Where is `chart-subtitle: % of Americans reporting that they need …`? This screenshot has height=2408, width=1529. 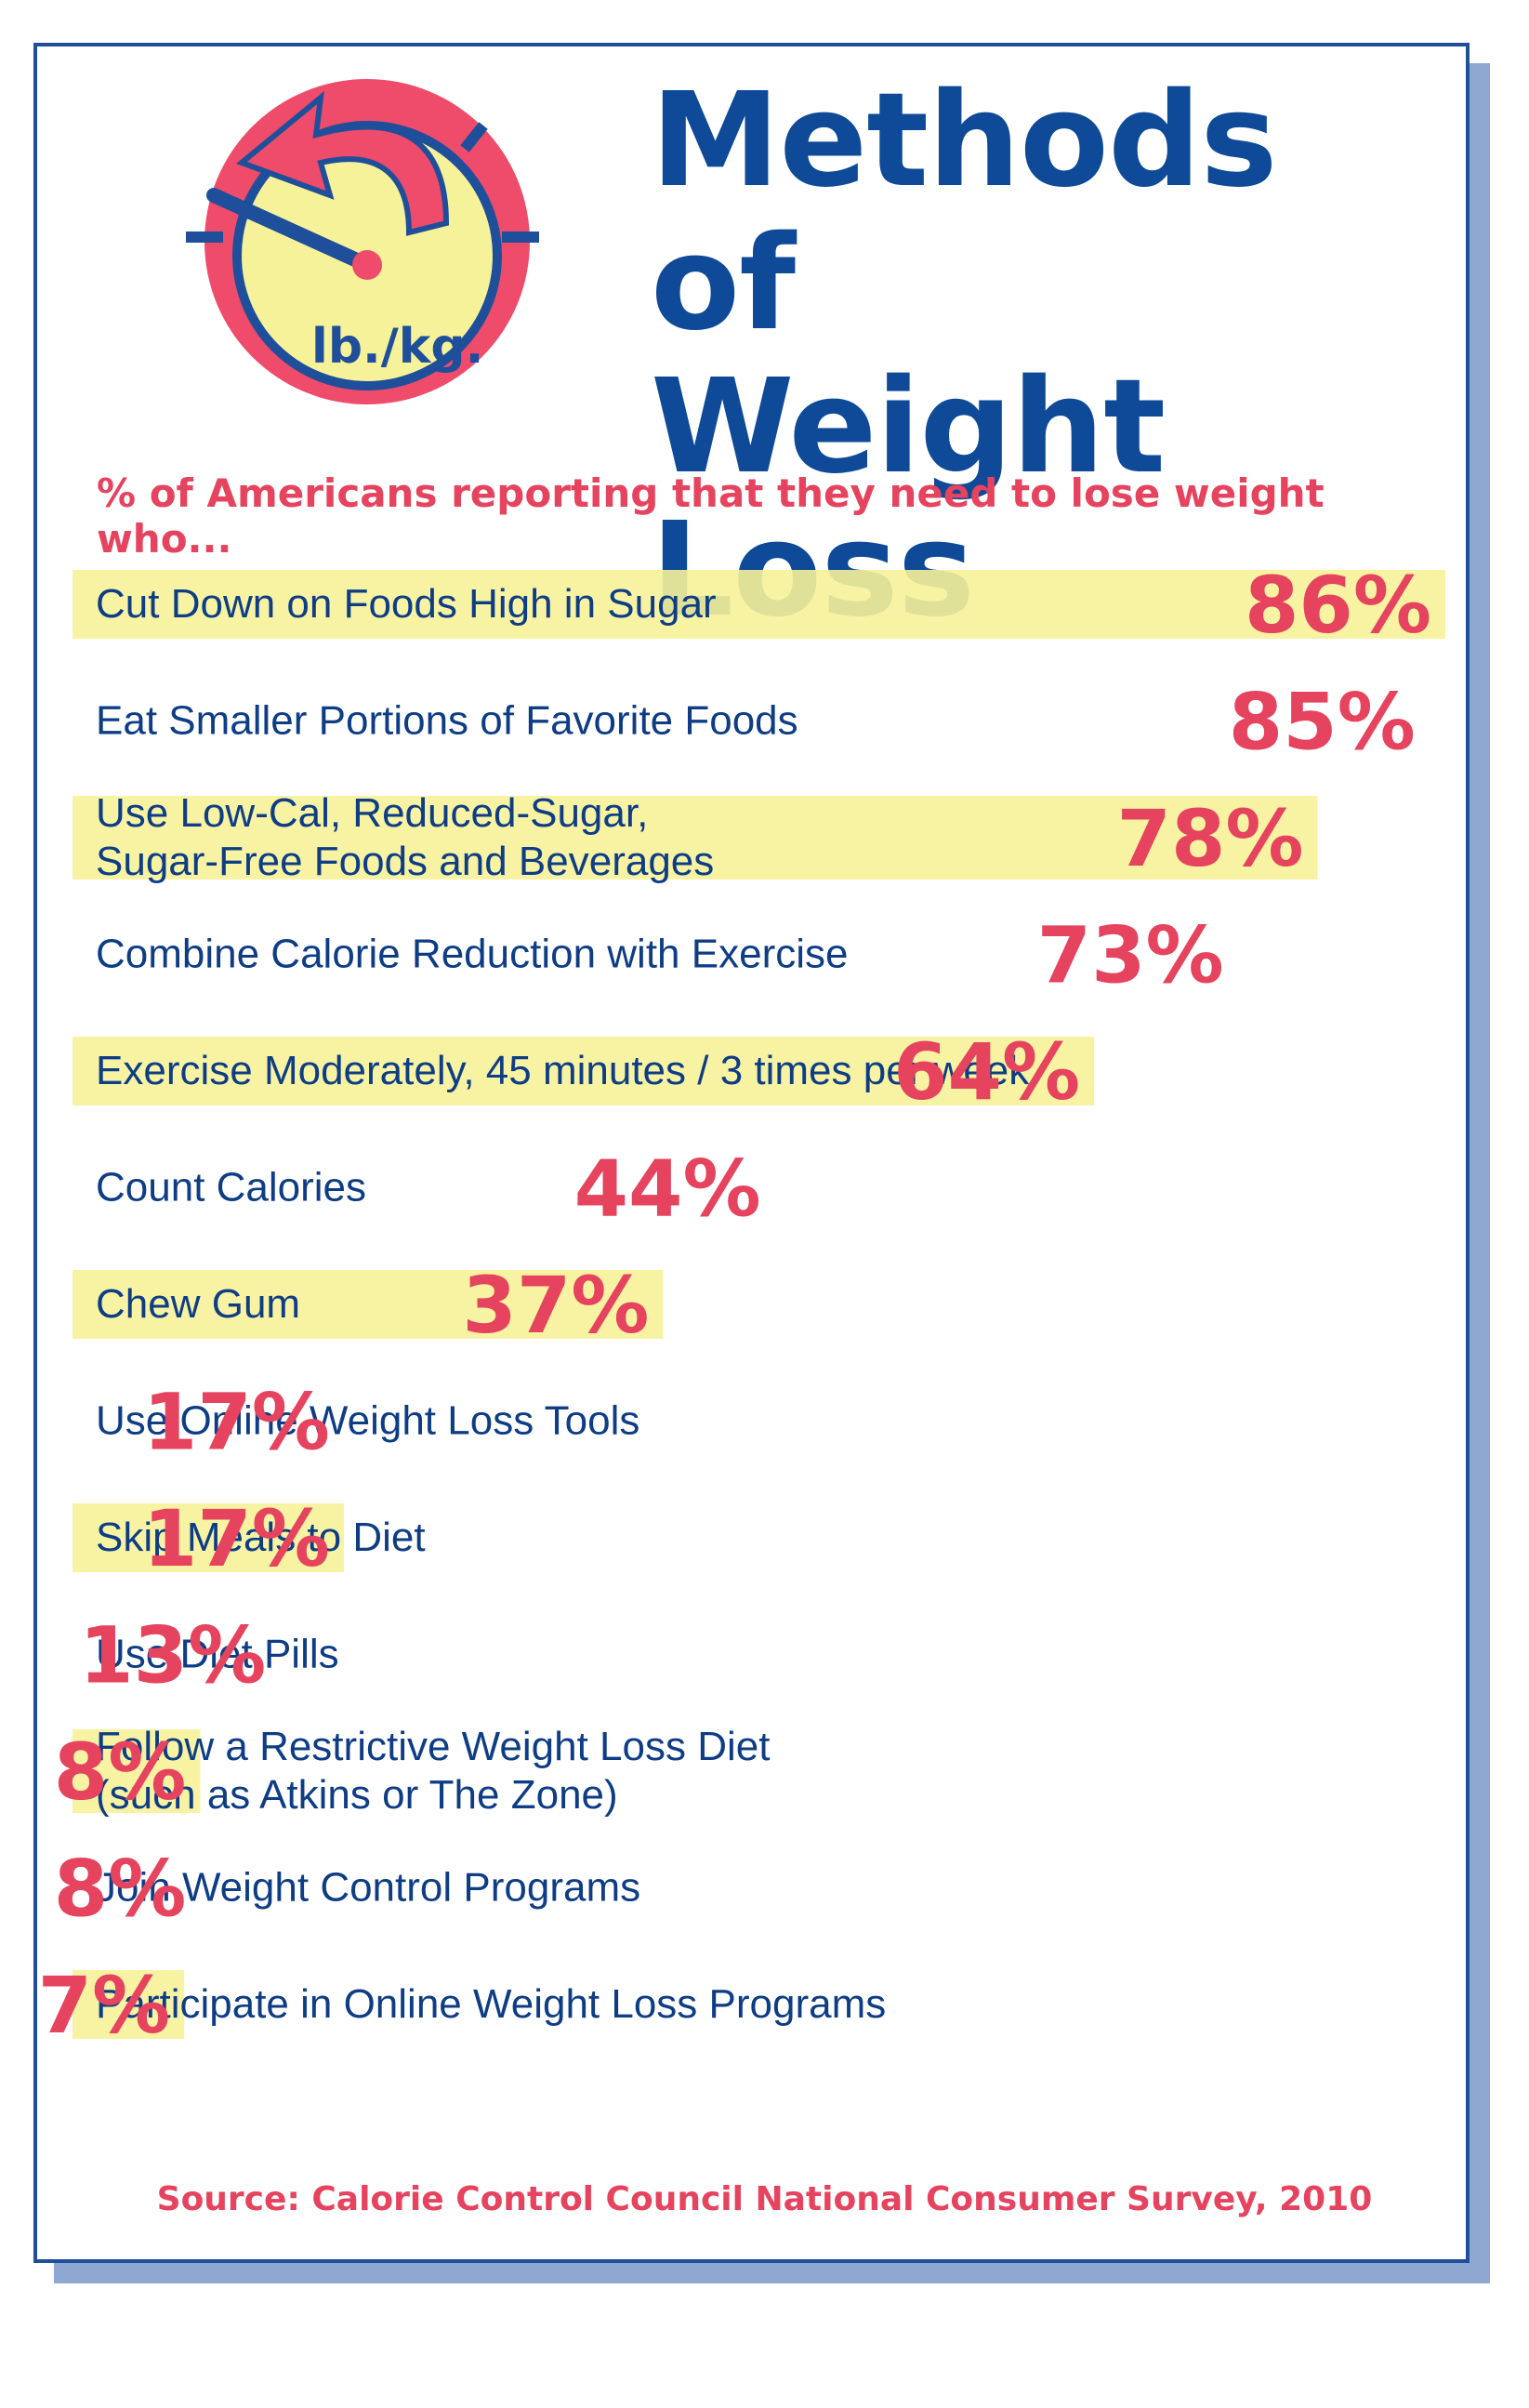
chart-subtitle: % of Americans reporting that they need … is located at coordinates (711, 516).